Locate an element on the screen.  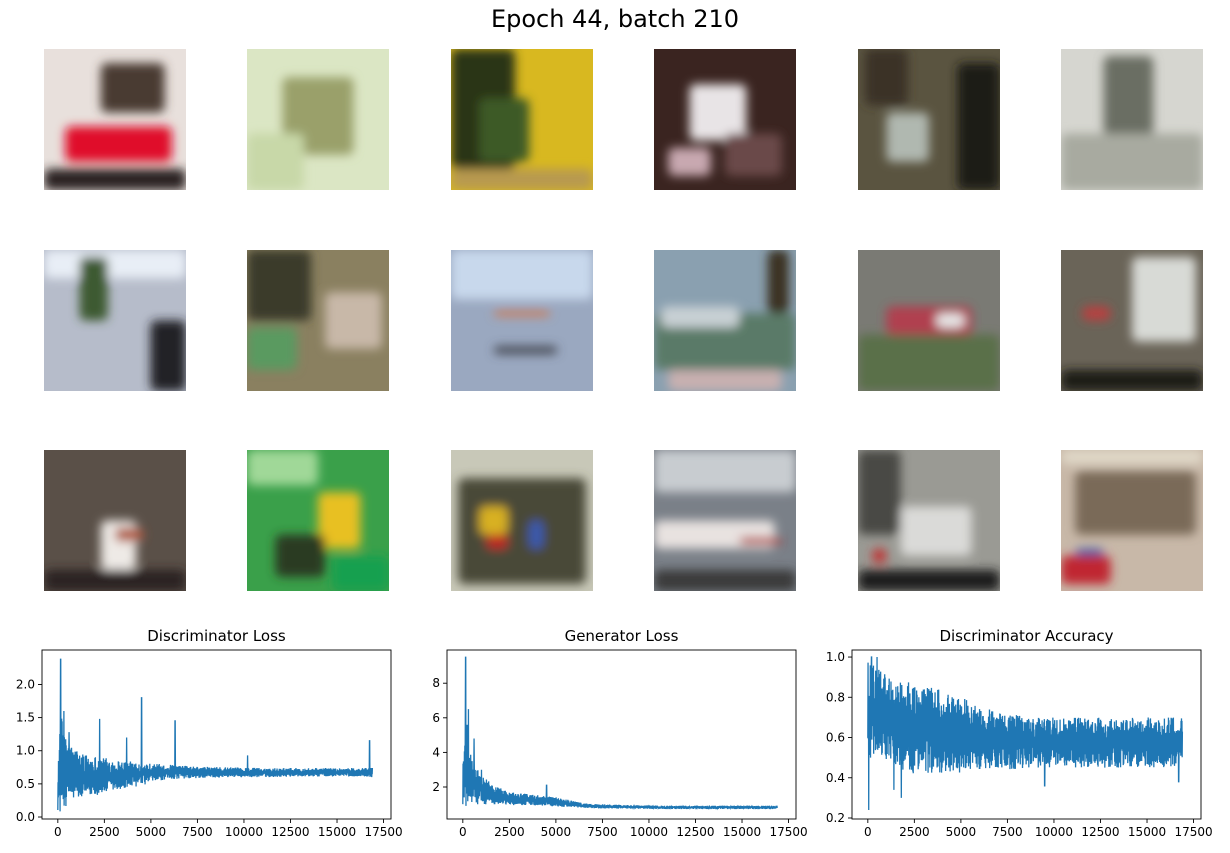
generator-loss-axes-frame is located at coordinates (621, 734).